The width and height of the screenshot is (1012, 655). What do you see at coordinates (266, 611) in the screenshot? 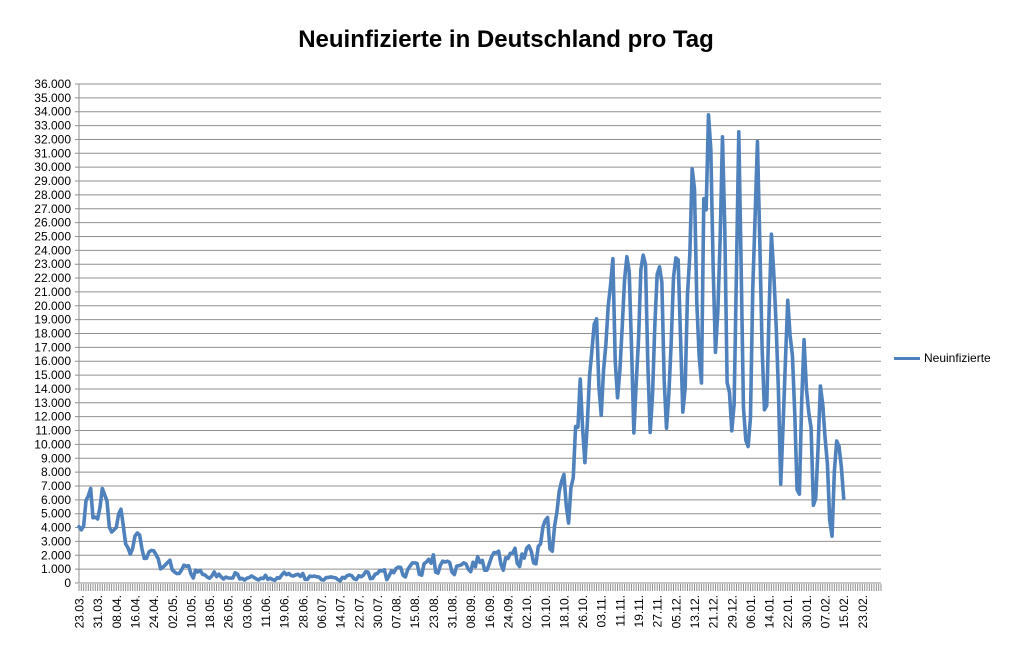
I see `x-axis-label: 11.06.` at bounding box center [266, 611].